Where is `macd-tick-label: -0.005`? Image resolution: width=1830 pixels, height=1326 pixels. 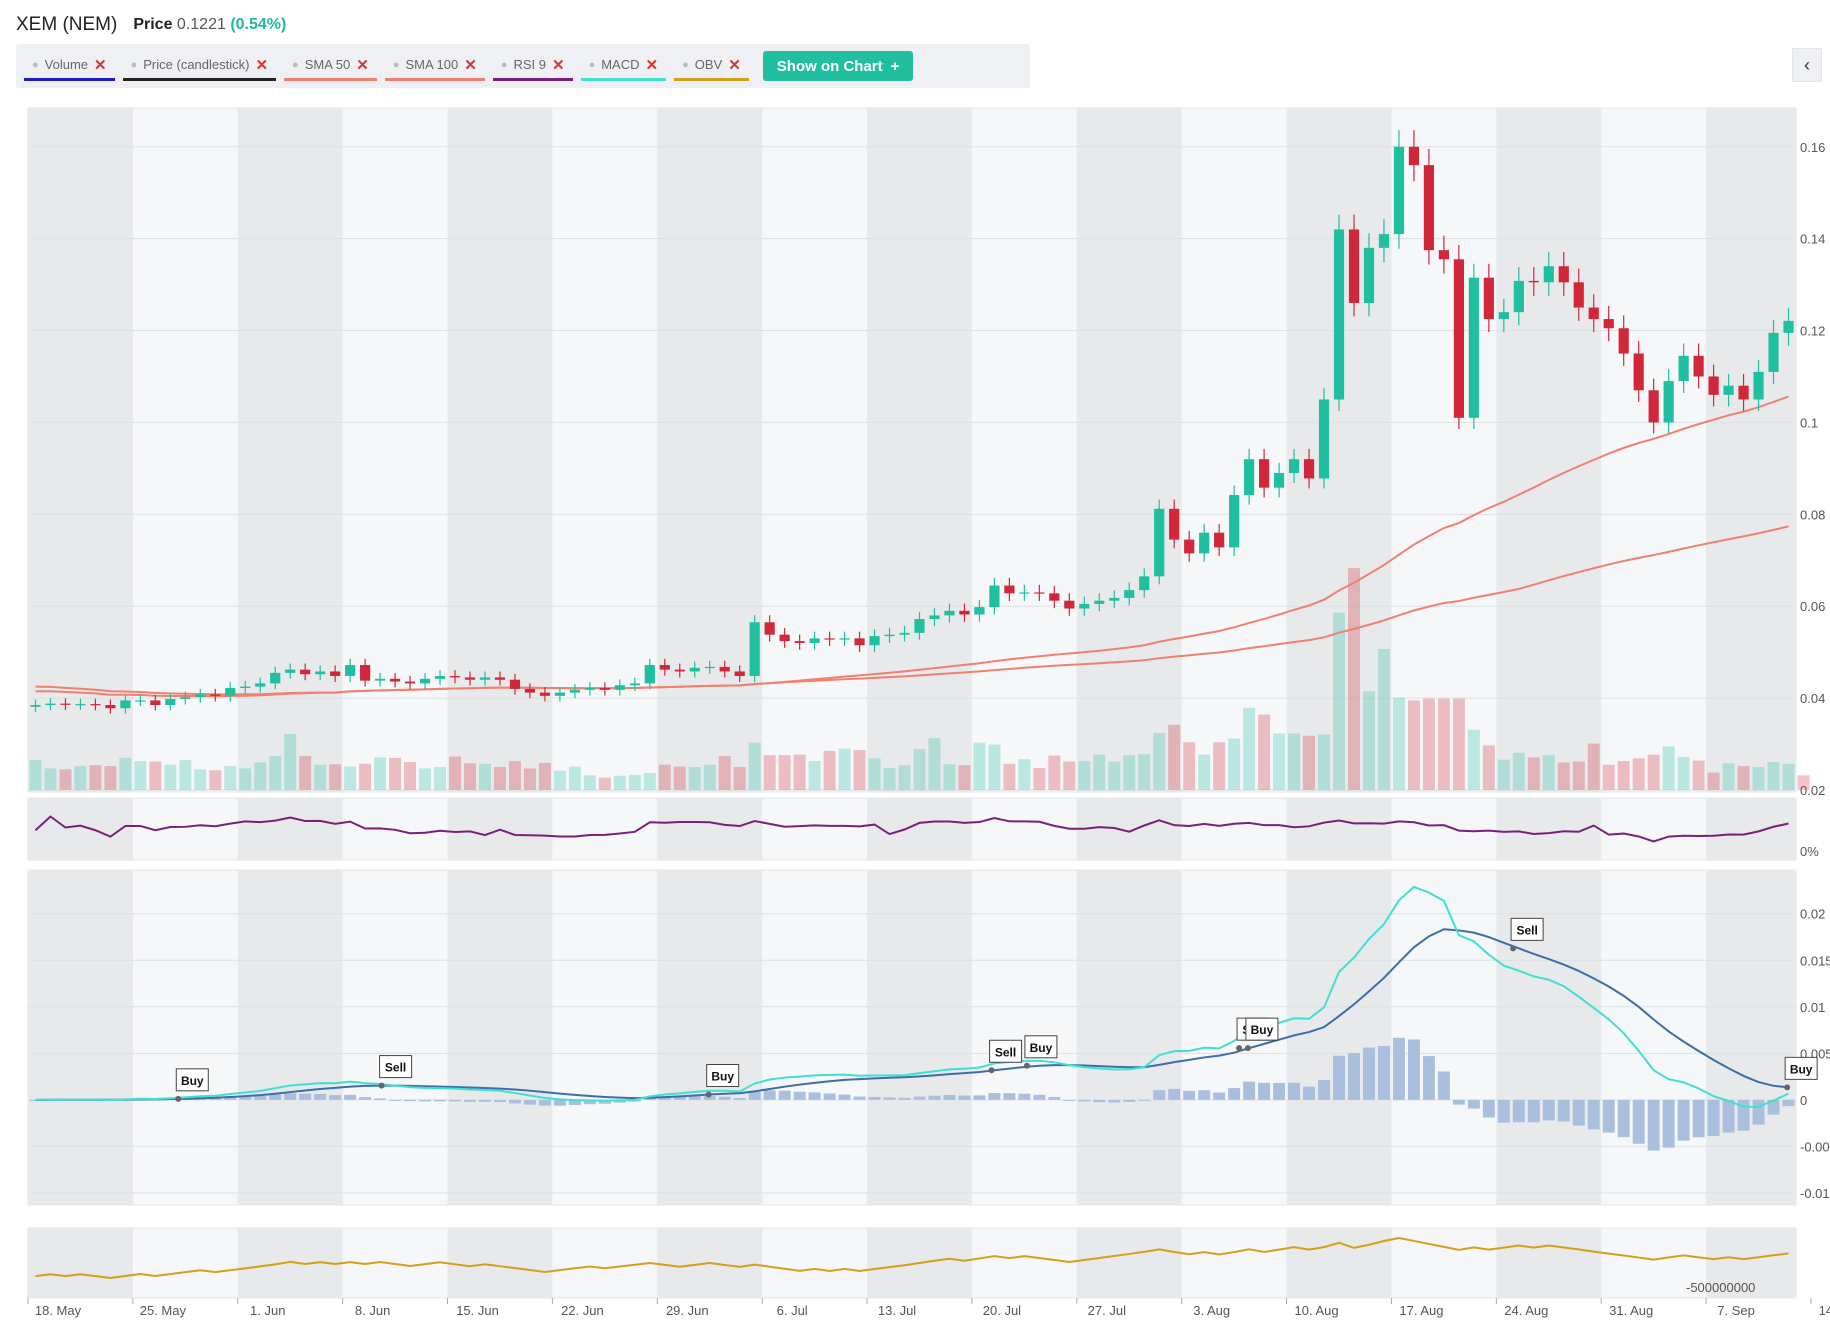
macd-tick-label: -0.005 is located at coordinates (1815, 1146).